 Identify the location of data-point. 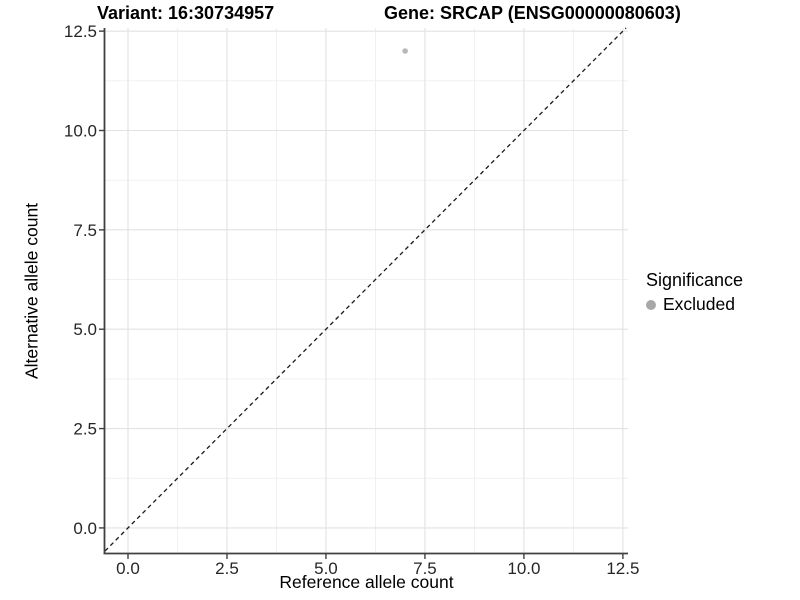
(405, 51).